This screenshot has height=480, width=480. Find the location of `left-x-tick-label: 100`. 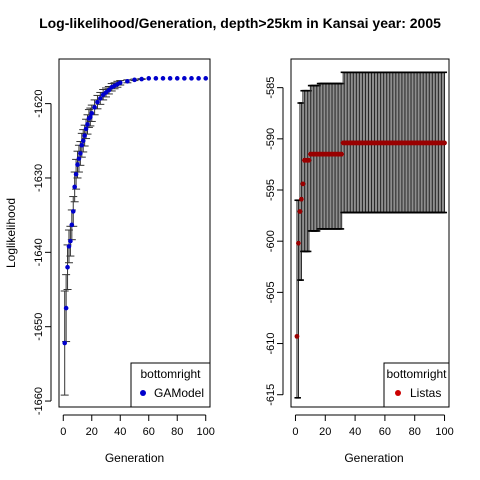

left-x-tick-label: 100 is located at coordinates (206, 432).